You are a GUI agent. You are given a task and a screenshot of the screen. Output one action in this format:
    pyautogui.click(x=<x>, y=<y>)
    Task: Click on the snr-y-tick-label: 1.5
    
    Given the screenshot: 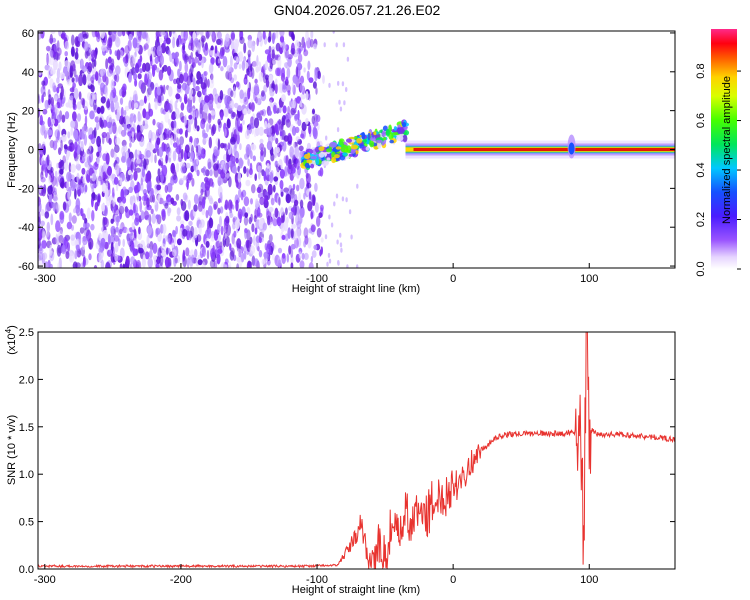 What is the action you would take?
    pyautogui.click(x=26, y=428)
    